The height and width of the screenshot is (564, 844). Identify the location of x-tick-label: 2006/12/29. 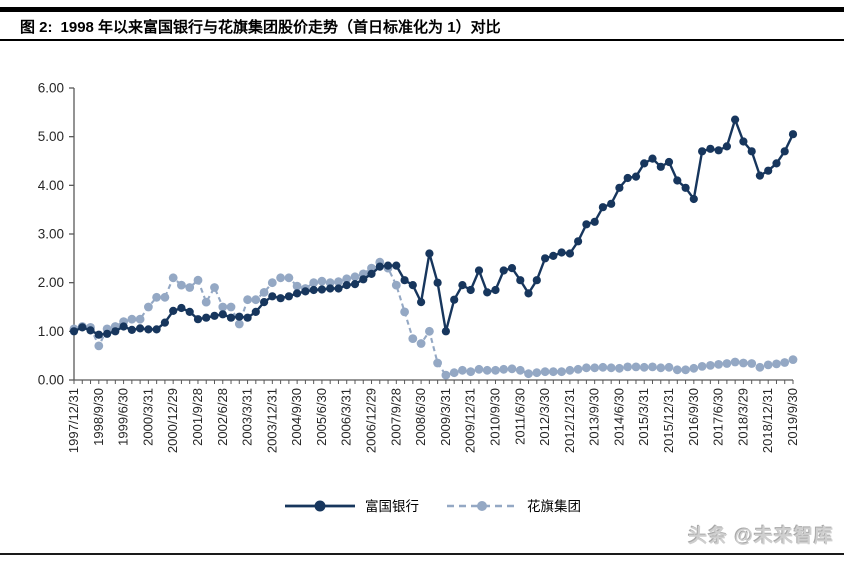
(371, 420).